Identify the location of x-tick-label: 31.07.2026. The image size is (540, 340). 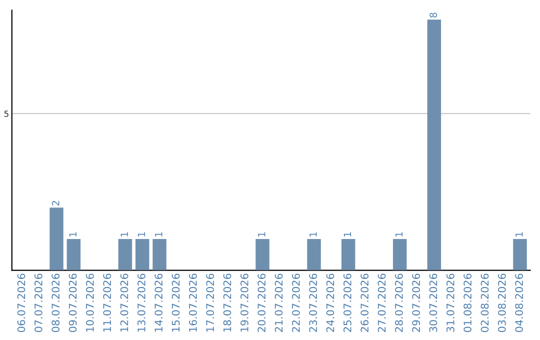
(450, 303).